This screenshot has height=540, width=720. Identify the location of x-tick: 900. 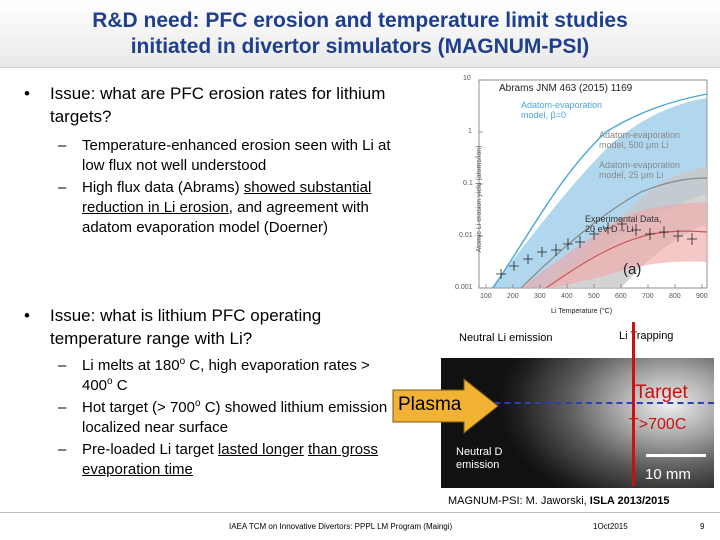
(702, 296).